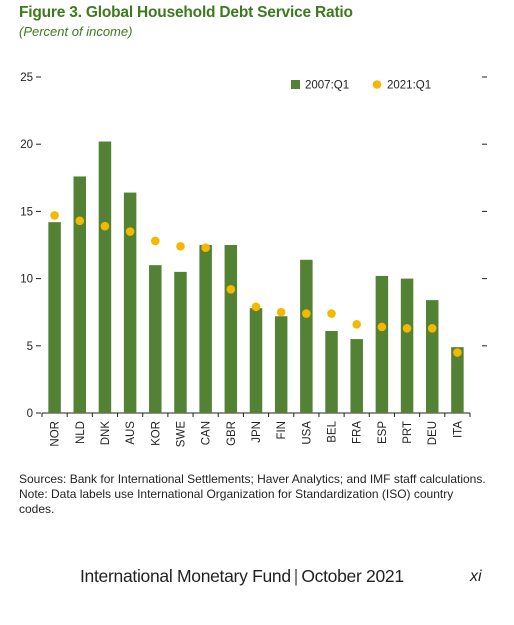 The width and height of the screenshot is (514, 625). I want to click on footer-organization: International Monetary Fund, so click(185, 576).